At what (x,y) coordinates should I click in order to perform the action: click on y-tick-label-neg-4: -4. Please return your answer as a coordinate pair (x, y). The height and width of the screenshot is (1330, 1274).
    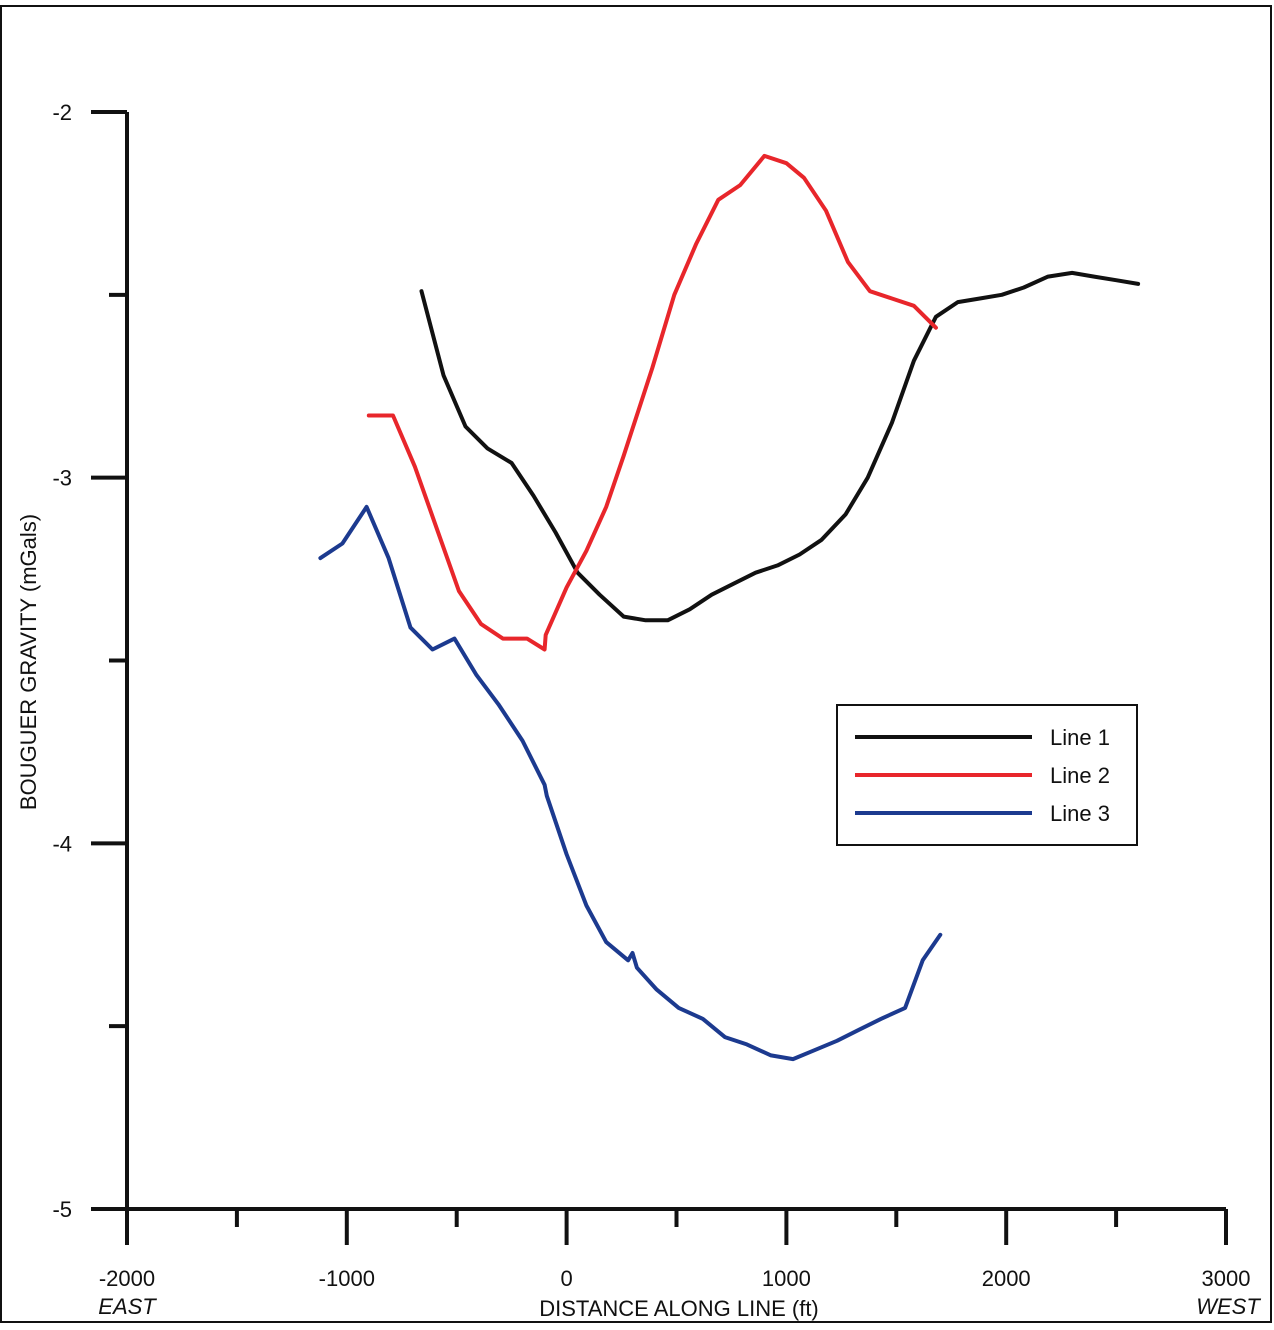
    Looking at the image, I should click on (62, 843).